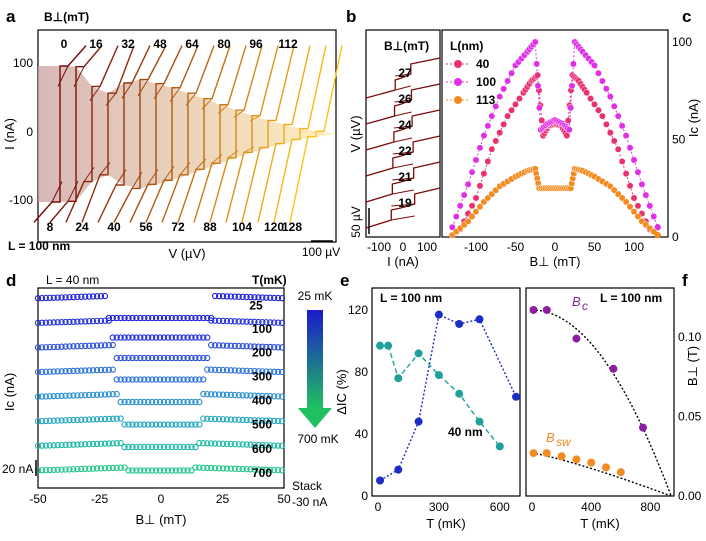 This screenshot has height=541, width=706. I want to click on temperature-label: 500, so click(262, 425).